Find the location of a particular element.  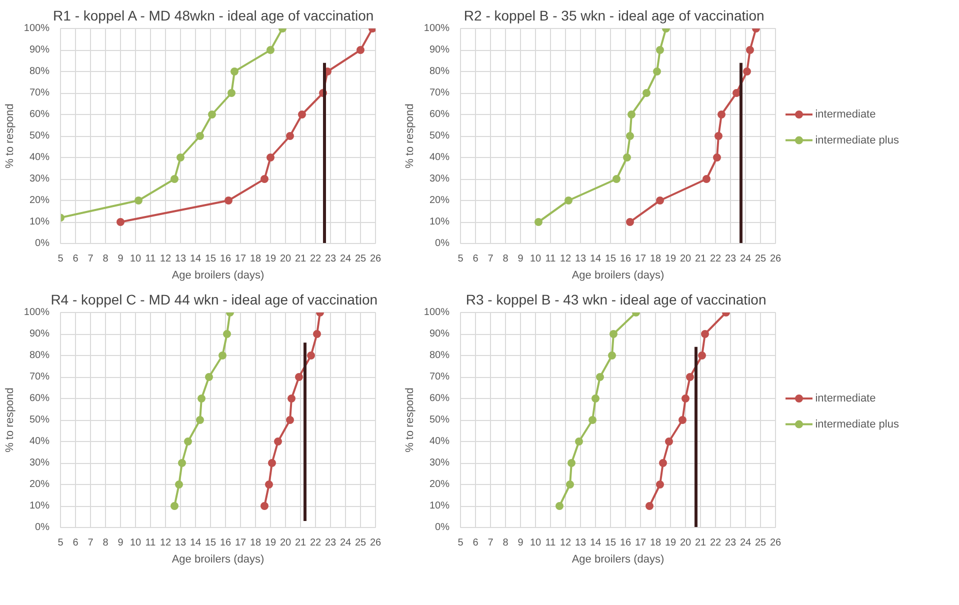

x-tick-label: 15 is located at coordinates (210, 543).